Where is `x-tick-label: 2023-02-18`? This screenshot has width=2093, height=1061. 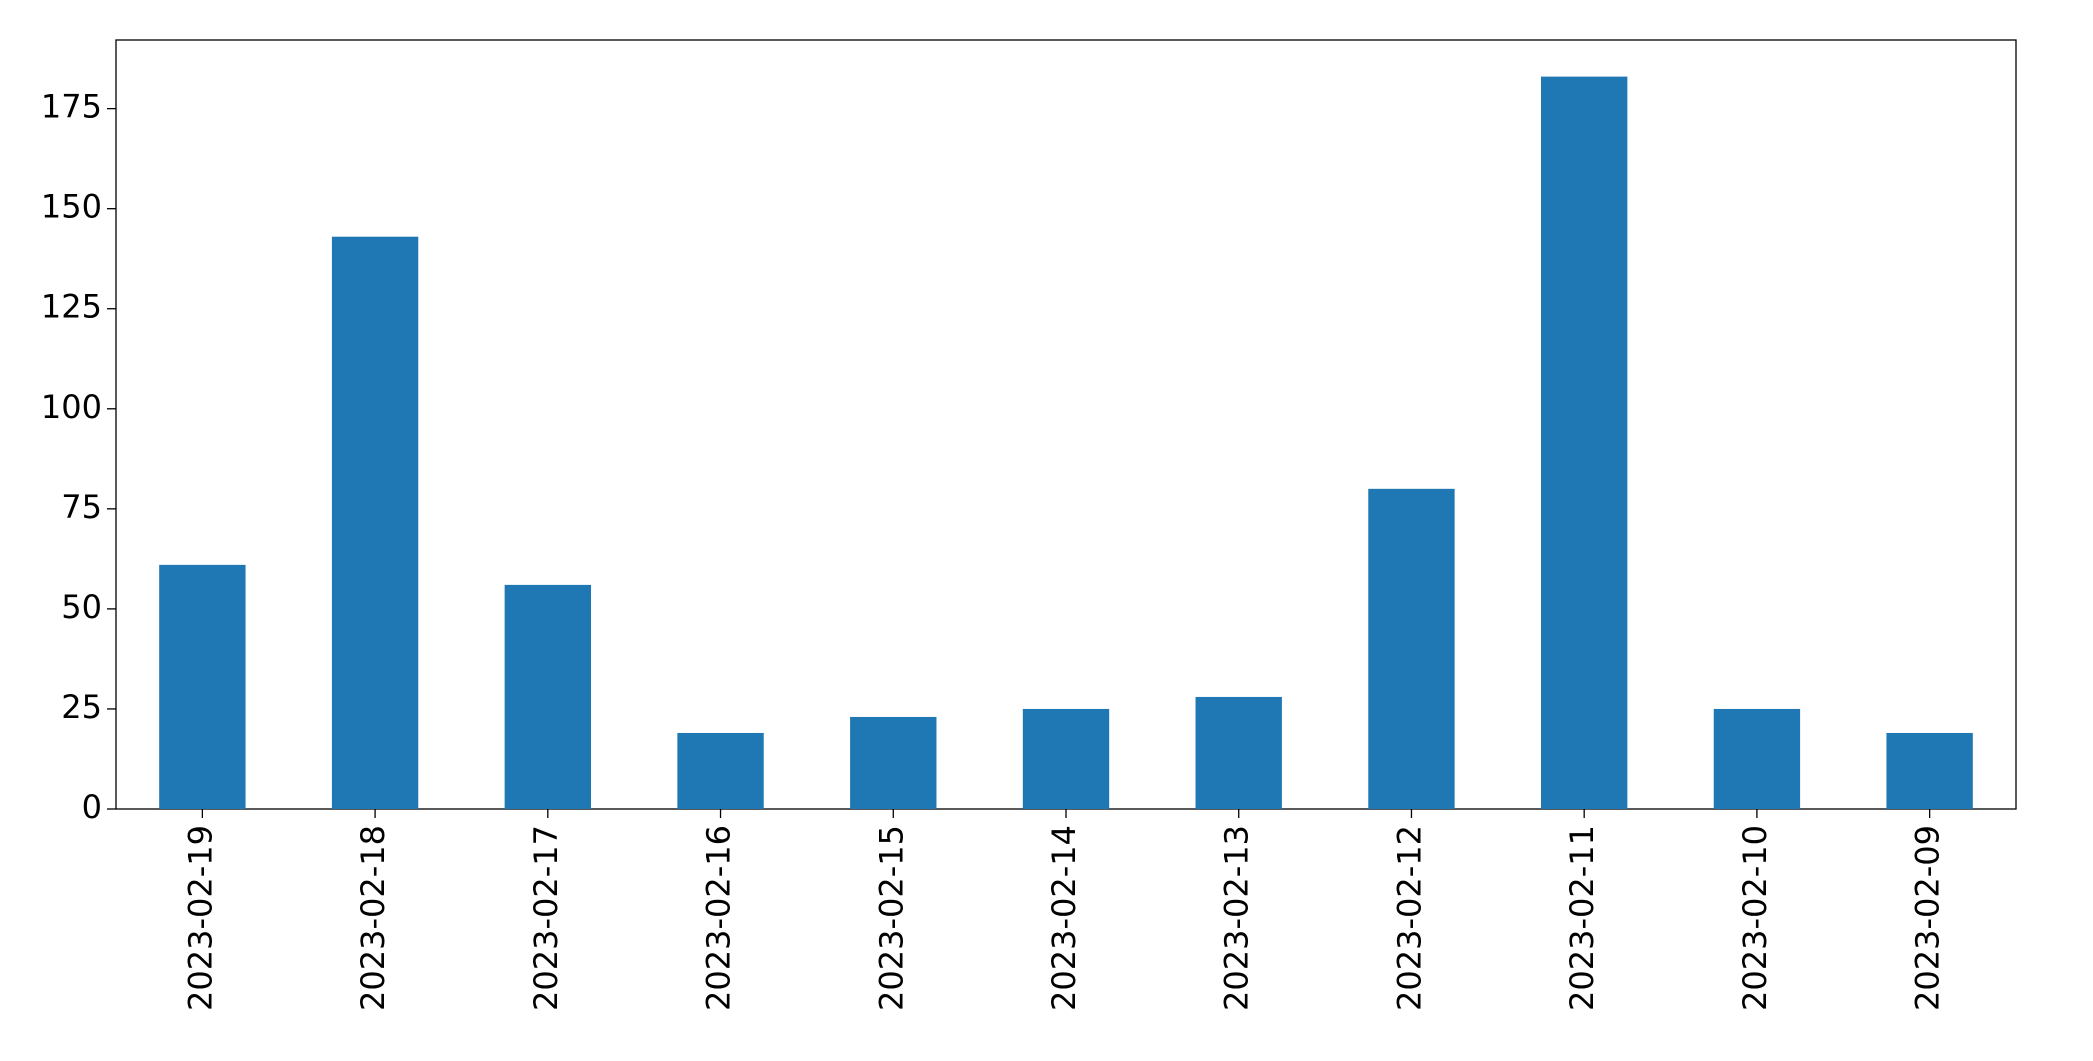
x-tick-label: 2023-02-18 is located at coordinates (373, 918).